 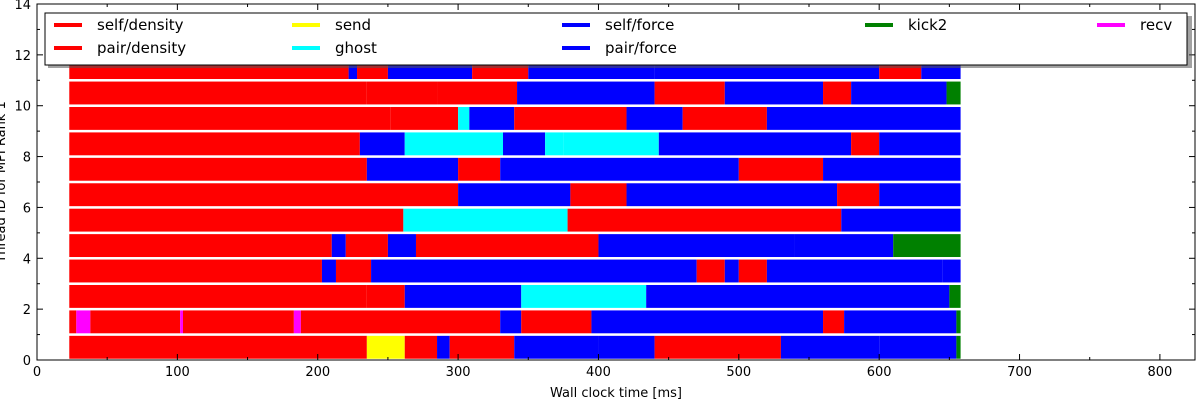 What do you see at coordinates (22, 6) in the screenshot?
I see `y-tick-label: 14` at bounding box center [22, 6].